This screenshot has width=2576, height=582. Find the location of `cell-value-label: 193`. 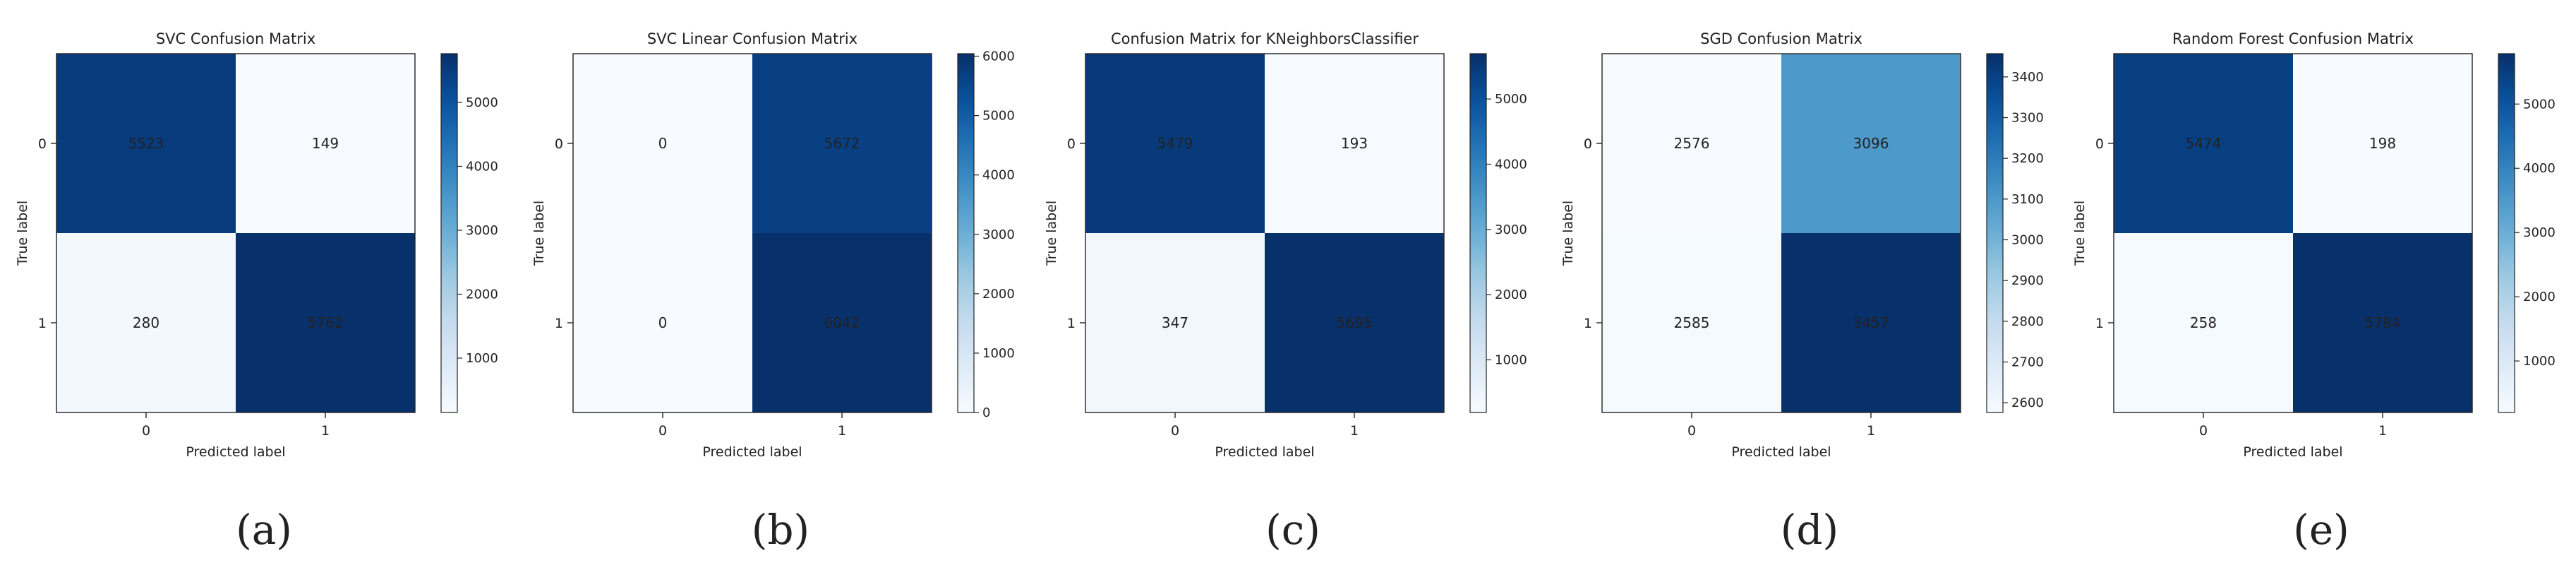

cell-value-label: 193 is located at coordinates (1354, 143).